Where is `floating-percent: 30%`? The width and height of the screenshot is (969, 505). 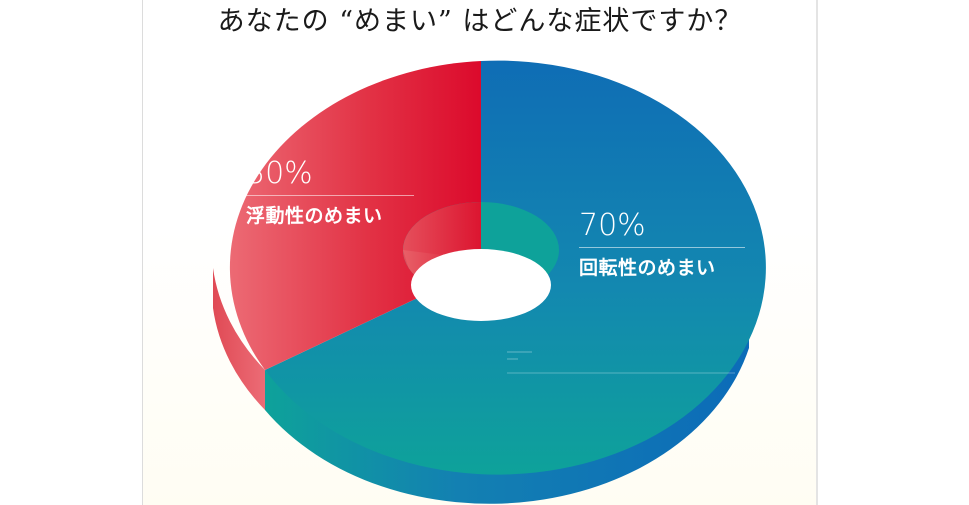 floating-percent: 30% is located at coordinates (279, 173).